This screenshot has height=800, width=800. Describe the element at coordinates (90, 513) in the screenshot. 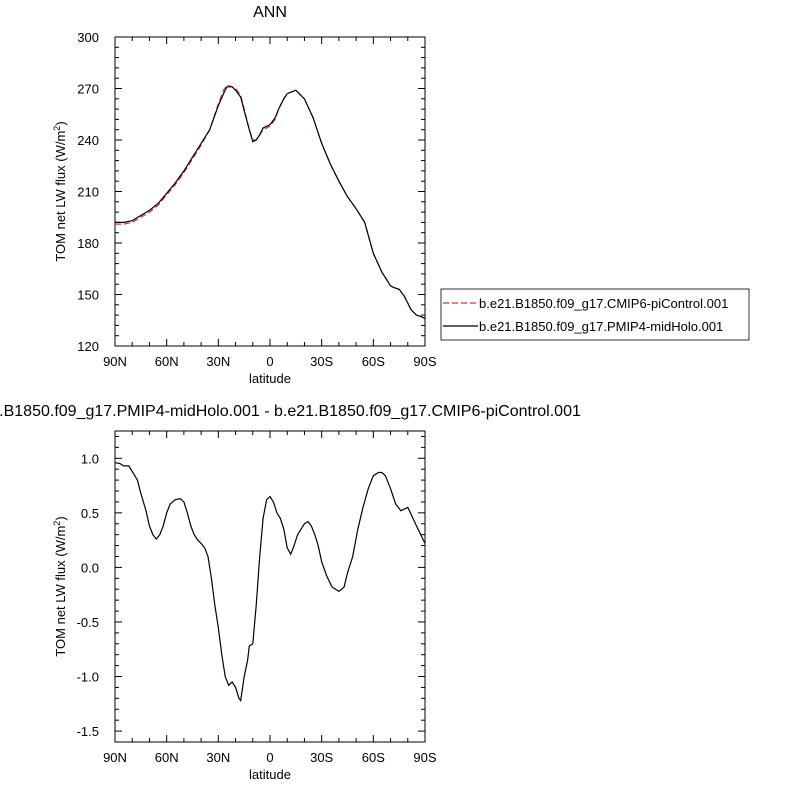

I see `y-tick-label: 0.5` at that location.